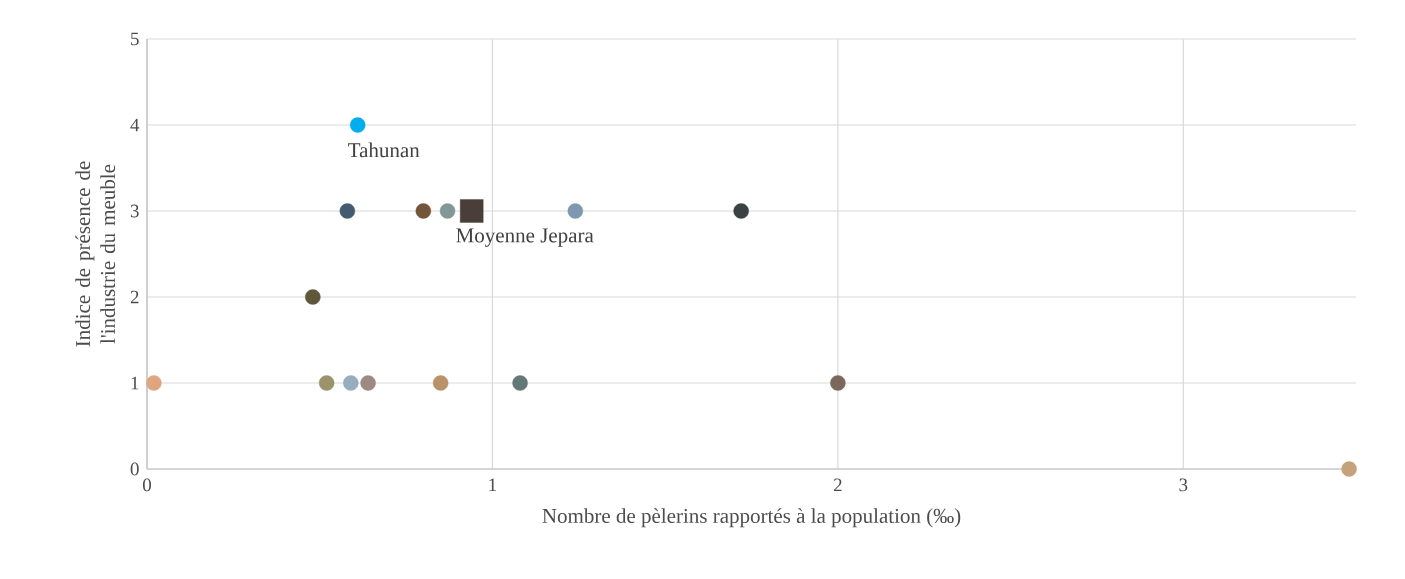  What do you see at coordinates (135, 39) in the screenshot?
I see `y-tick-label: 5` at bounding box center [135, 39].